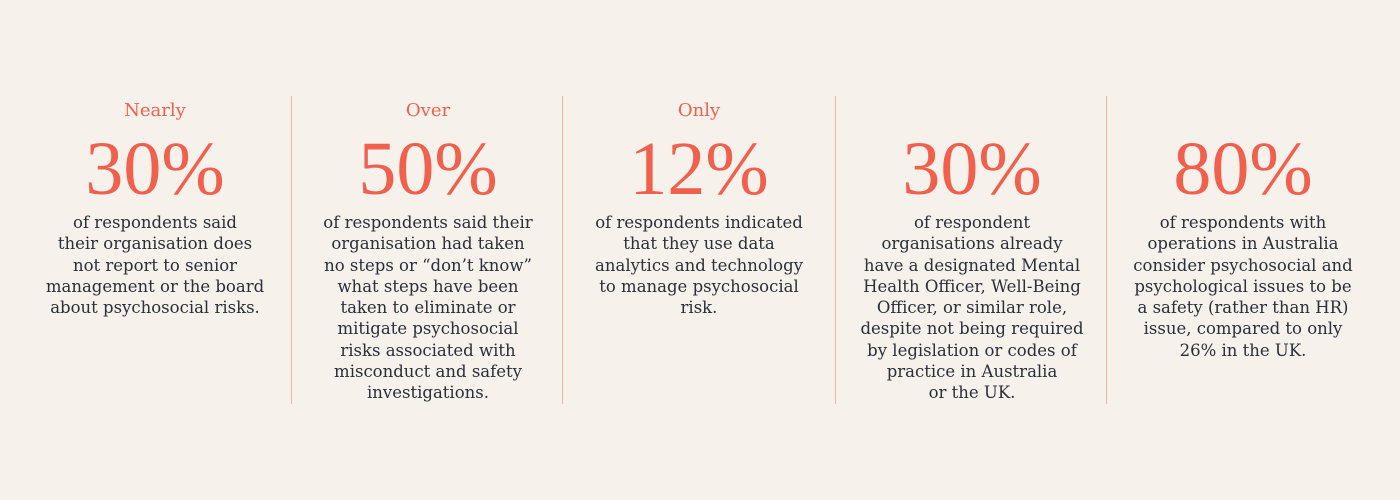 This screenshot has height=500, width=1400. What do you see at coordinates (155, 244) in the screenshot?
I see `description-line: their organisation does` at bounding box center [155, 244].